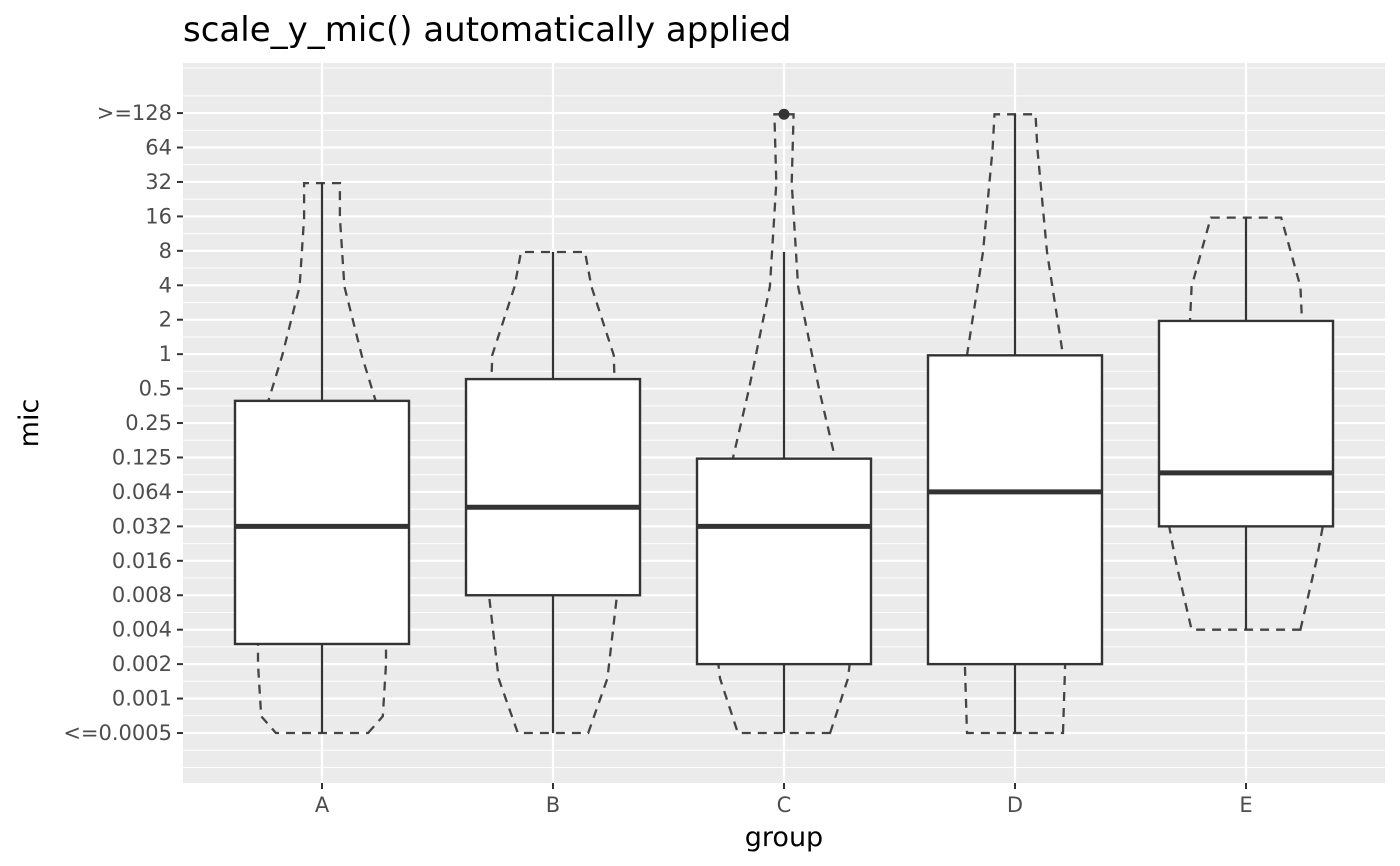 The image size is (1400, 866). What do you see at coordinates (158, 216) in the screenshot?
I see `y-tick-label: 16` at bounding box center [158, 216].